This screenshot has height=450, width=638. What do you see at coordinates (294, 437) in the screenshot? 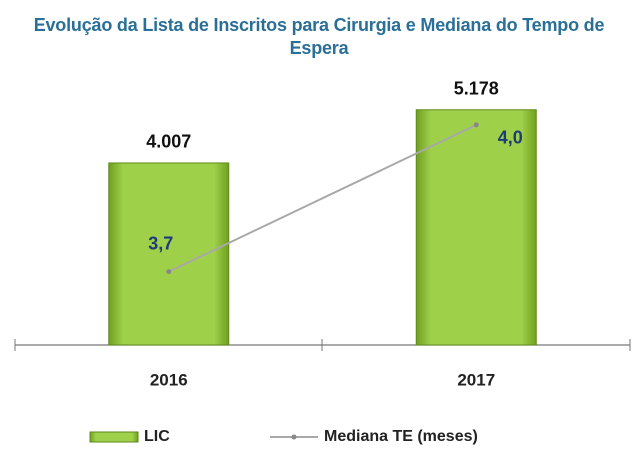
I see `legend-marker` at bounding box center [294, 437].